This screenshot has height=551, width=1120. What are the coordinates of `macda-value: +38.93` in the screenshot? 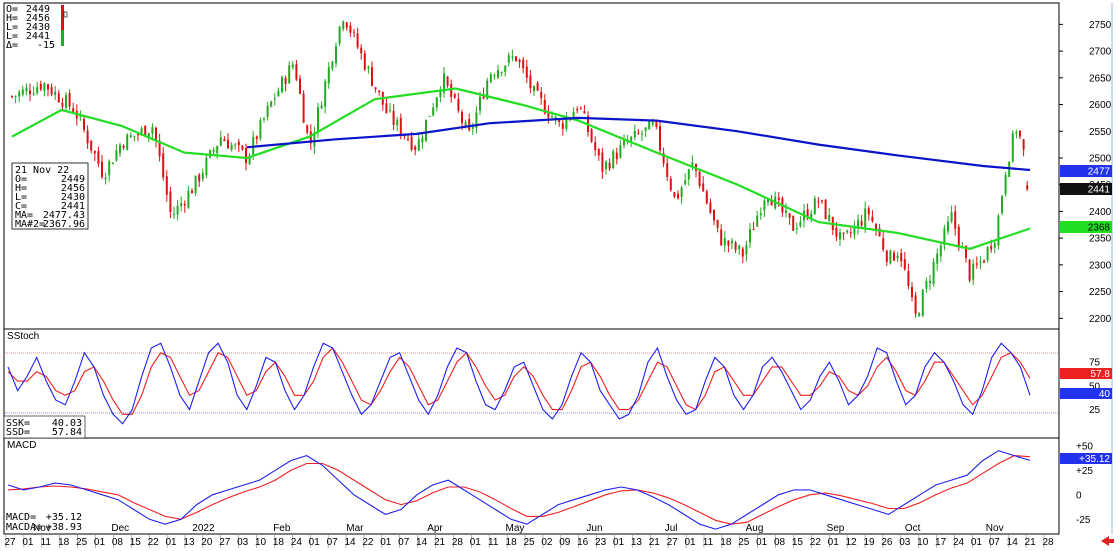 It's located at (64, 527).